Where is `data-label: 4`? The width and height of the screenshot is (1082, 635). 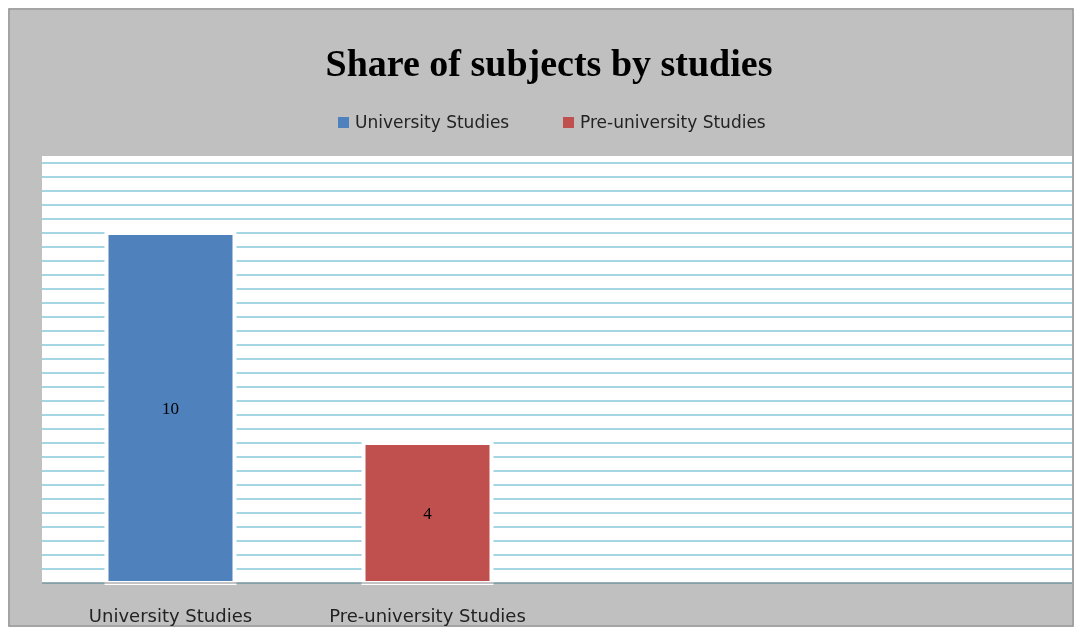
data-label: 4 is located at coordinates (428, 513).